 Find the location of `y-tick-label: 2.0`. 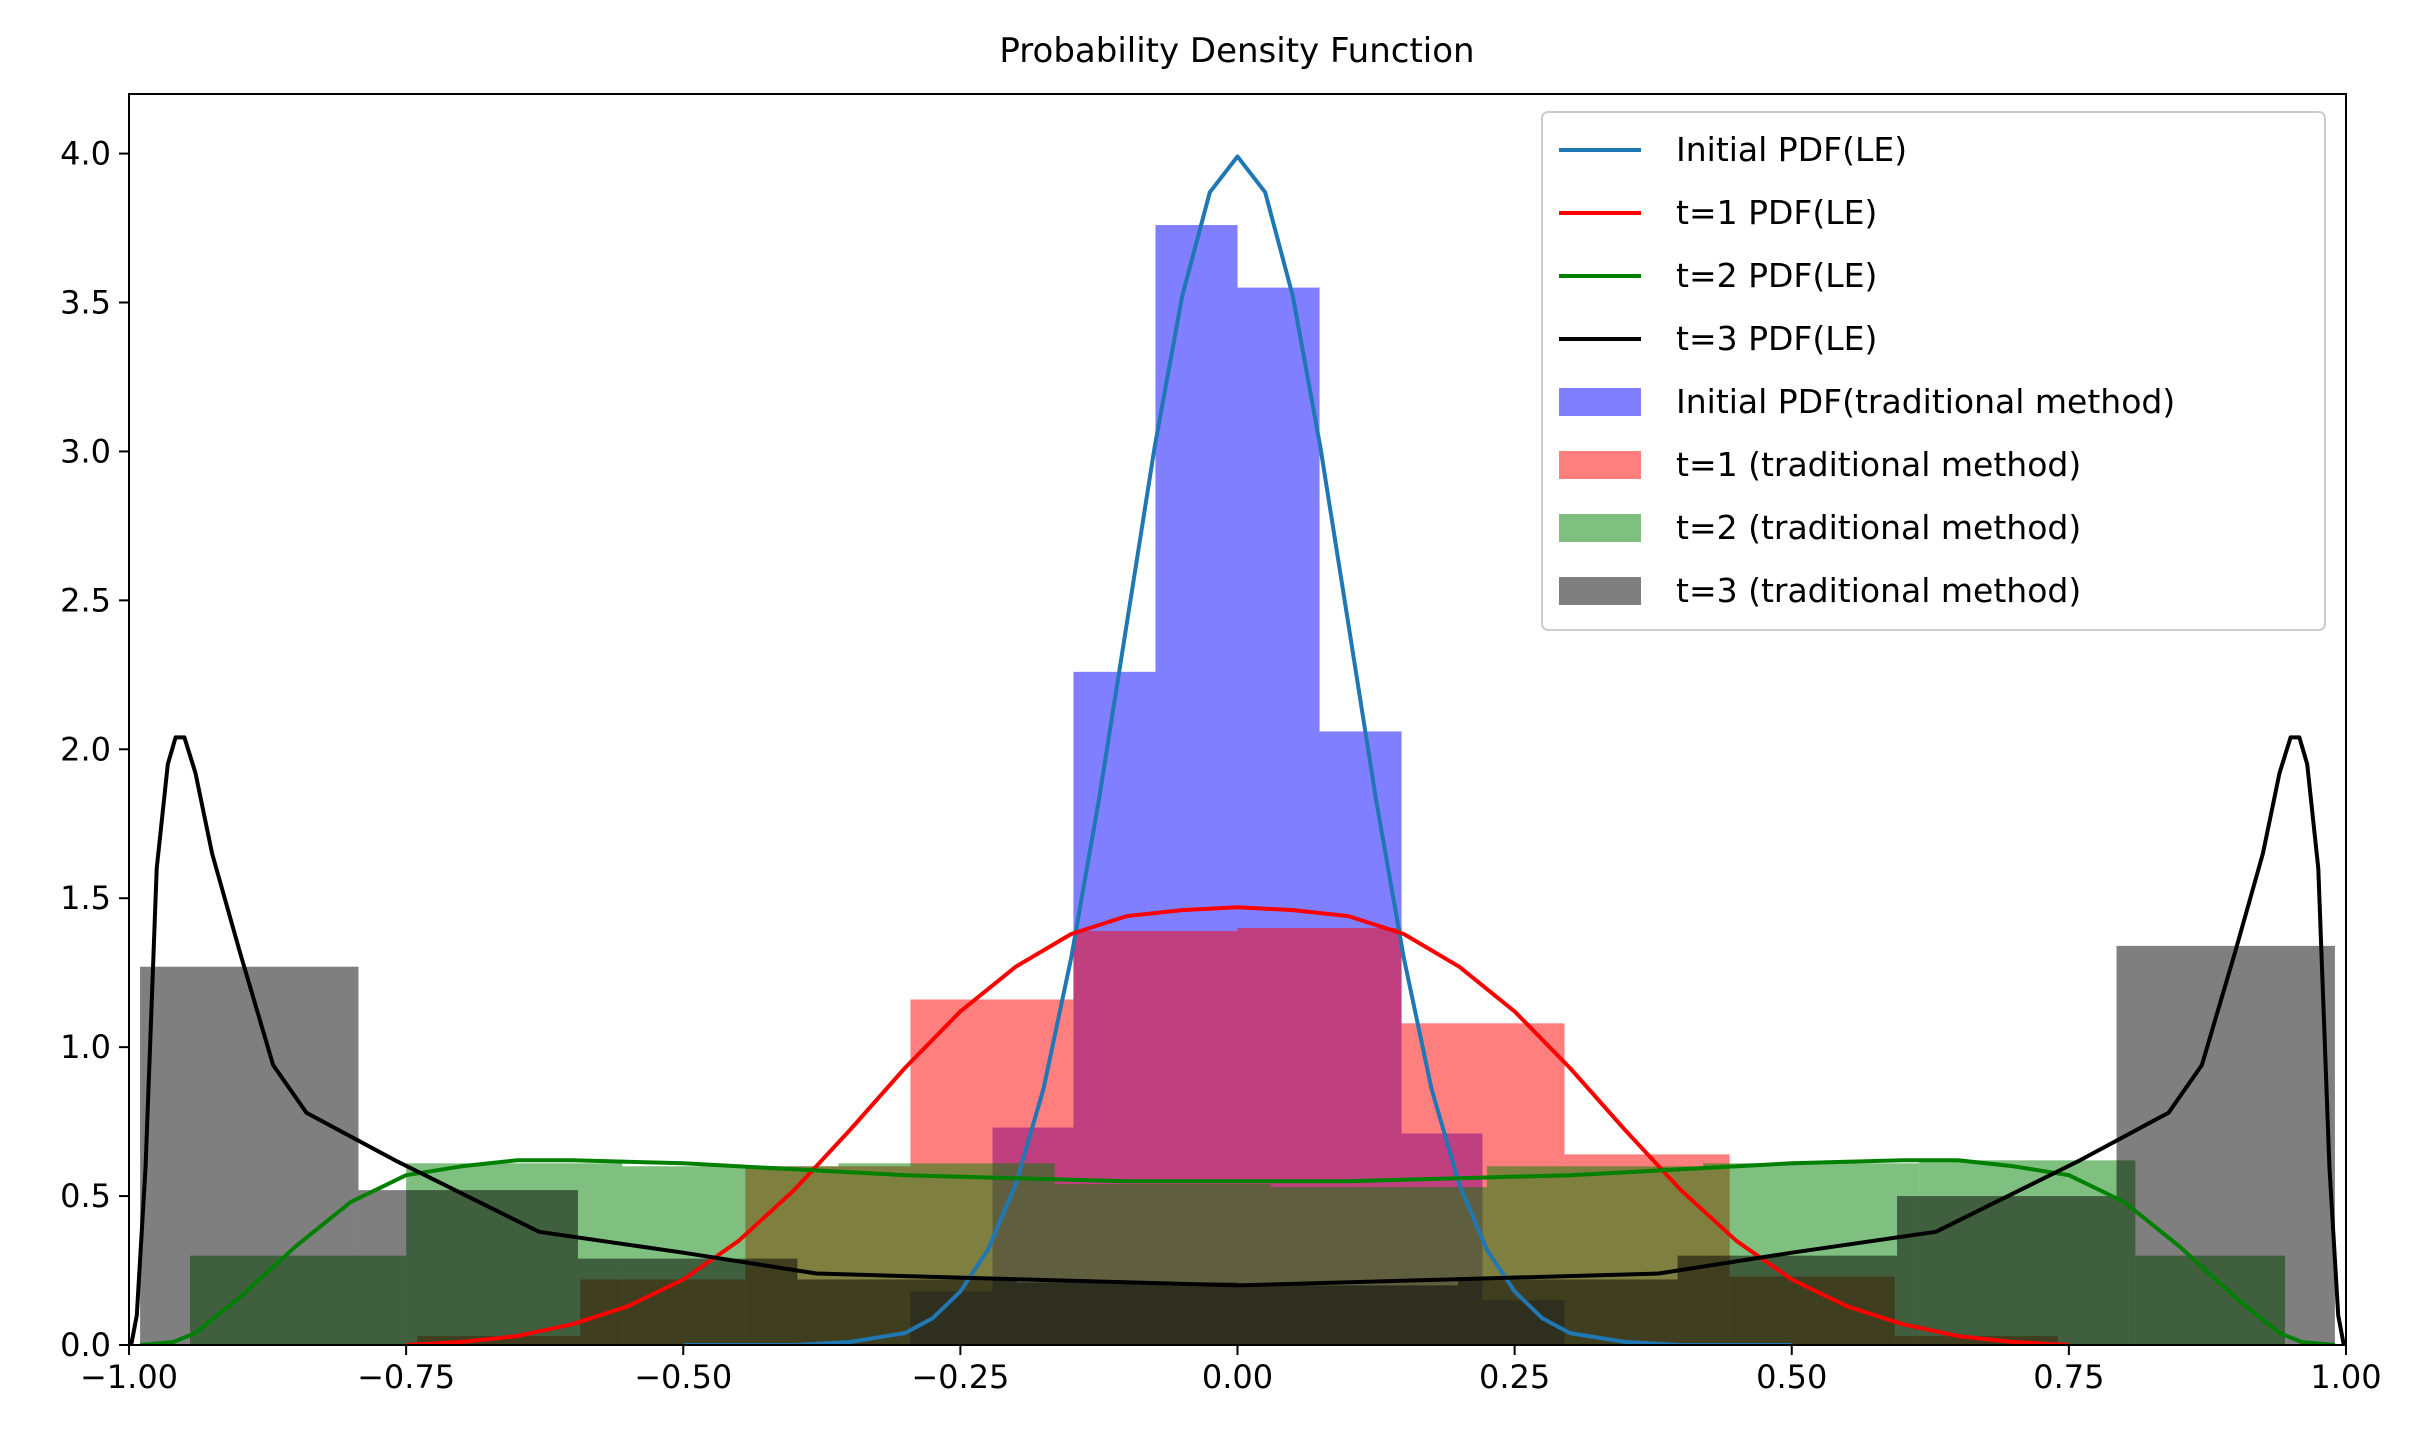

y-tick-label: 2.0 is located at coordinates (85, 749).